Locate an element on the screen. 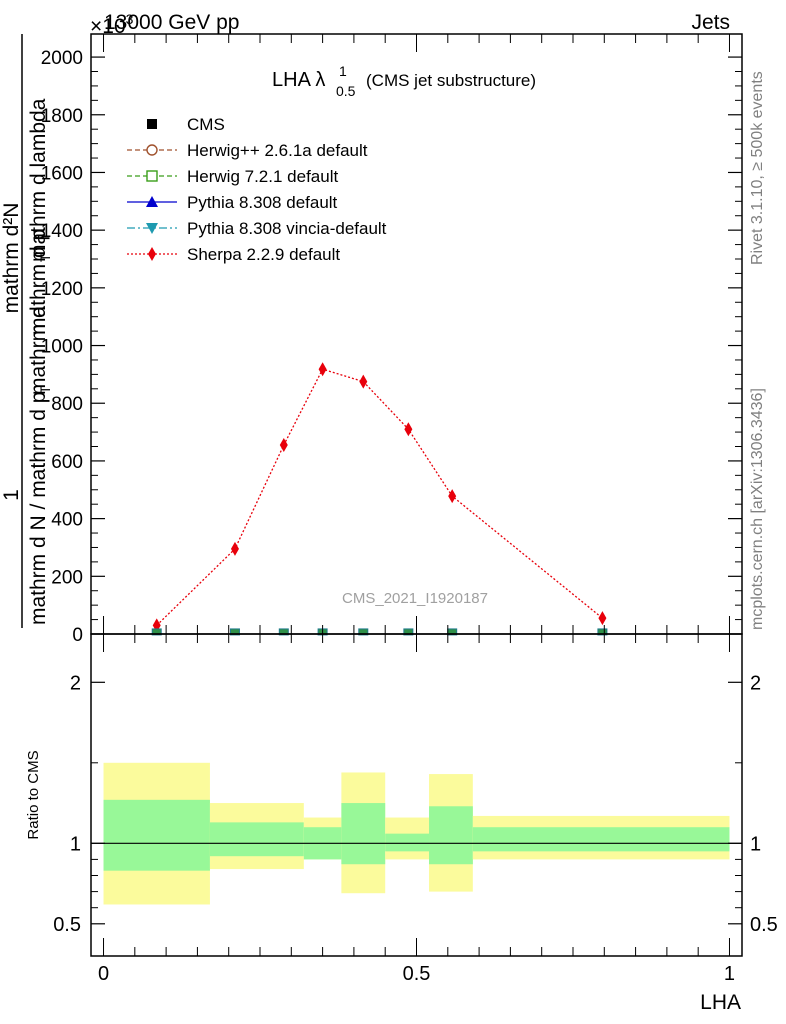  x-tick-label: 0 is located at coordinates (103, 974).